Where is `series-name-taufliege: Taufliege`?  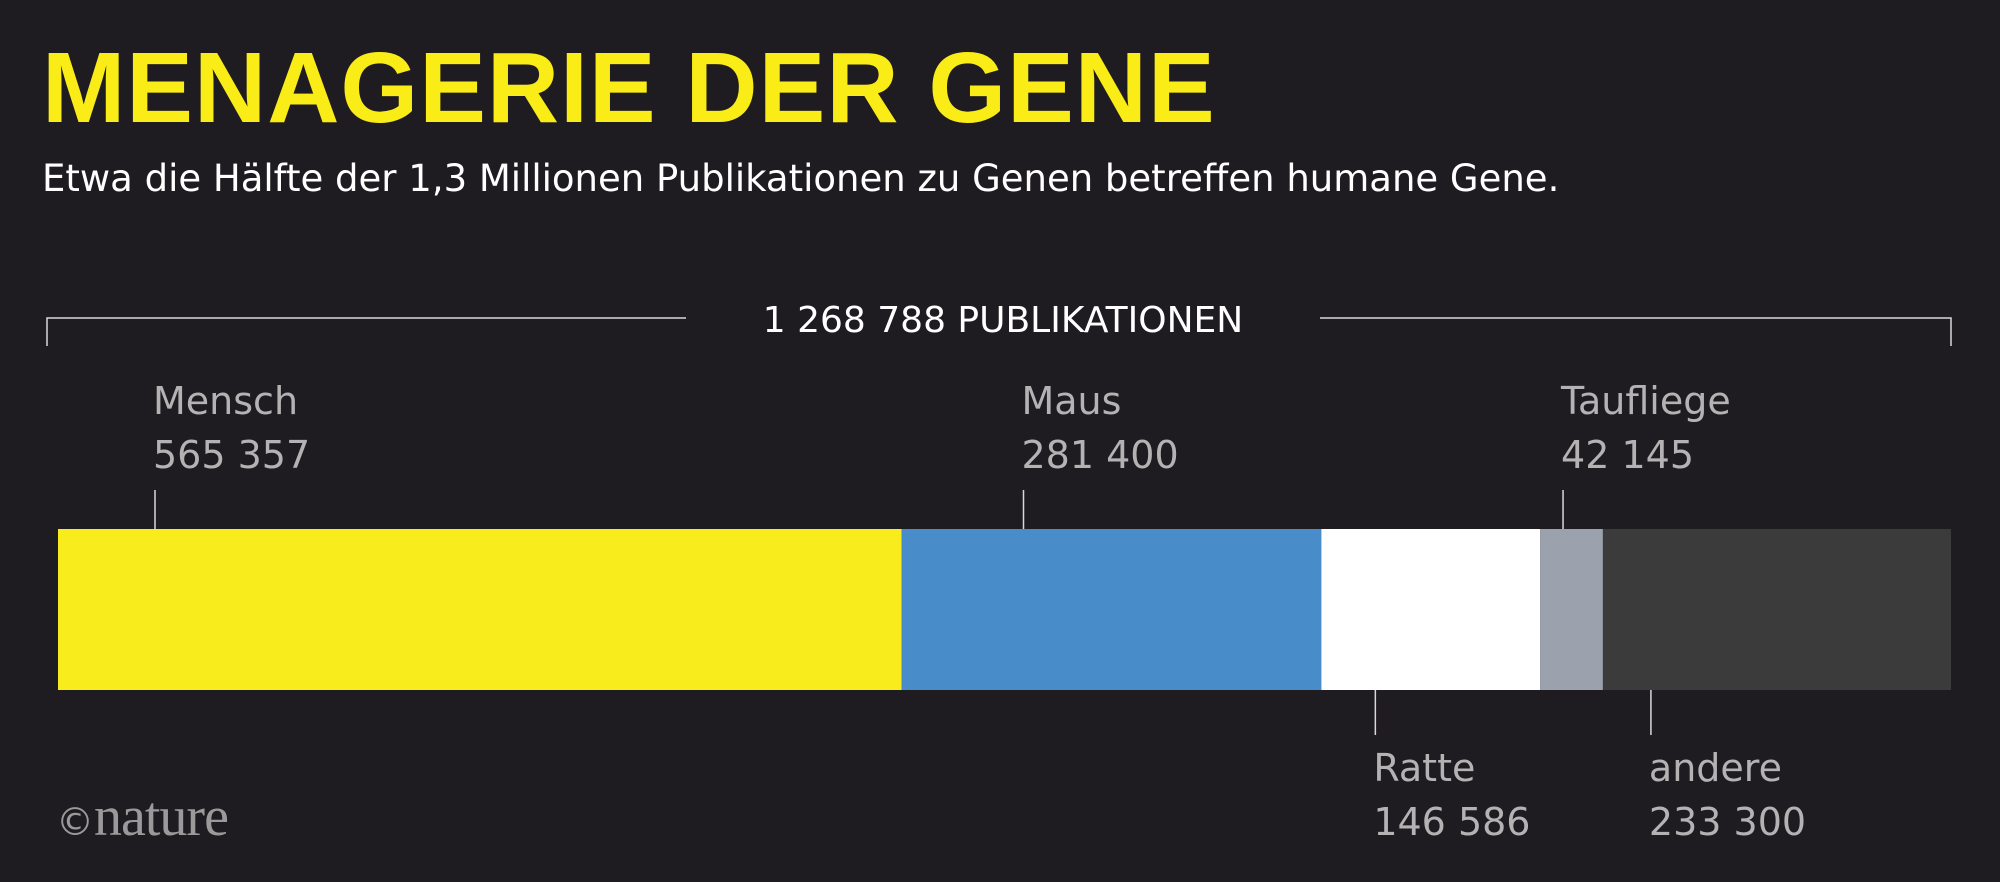 series-name-taufliege: Taufliege is located at coordinates (1645, 401).